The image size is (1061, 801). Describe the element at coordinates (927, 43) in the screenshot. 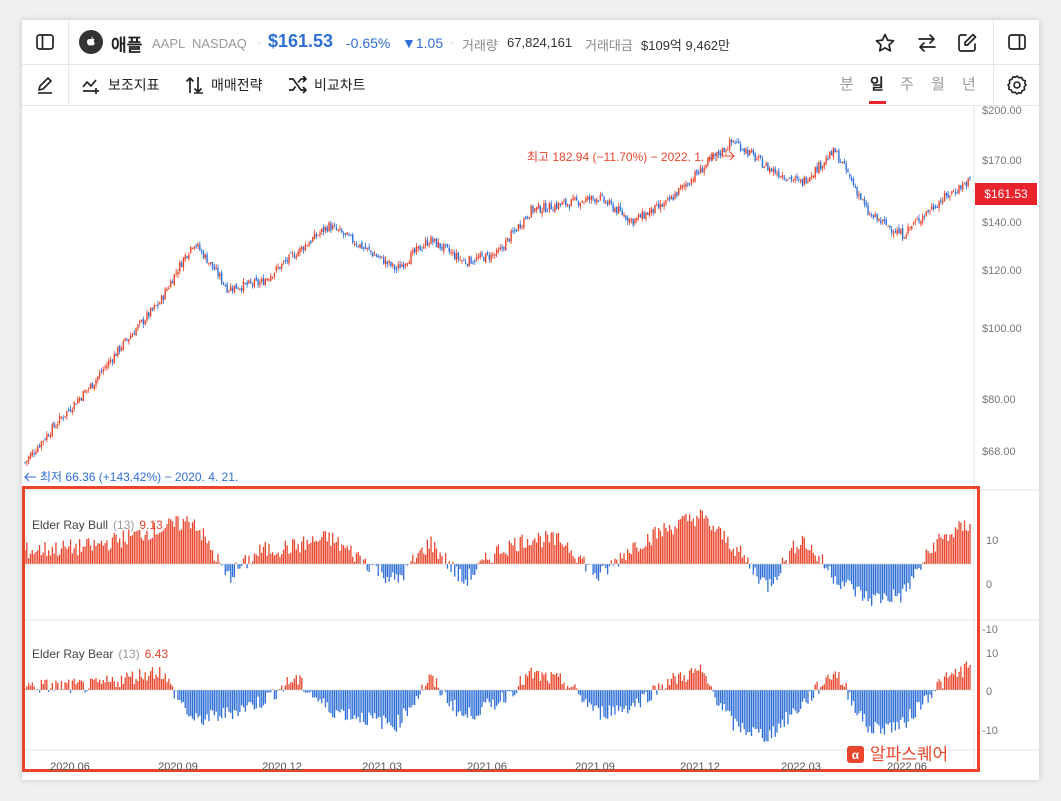

I see `switch-stock-button` at that location.